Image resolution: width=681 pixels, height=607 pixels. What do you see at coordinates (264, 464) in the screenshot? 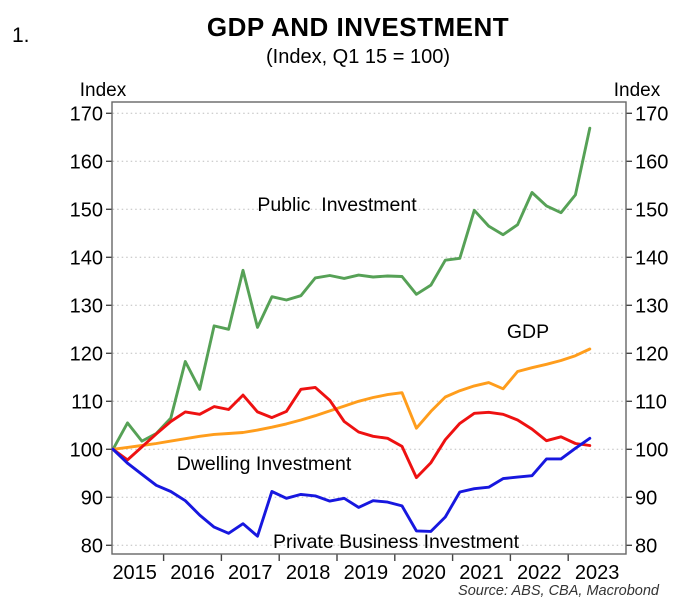
I see `series-label-dwelling-investment: Dwelling Investment` at bounding box center [264, 464].